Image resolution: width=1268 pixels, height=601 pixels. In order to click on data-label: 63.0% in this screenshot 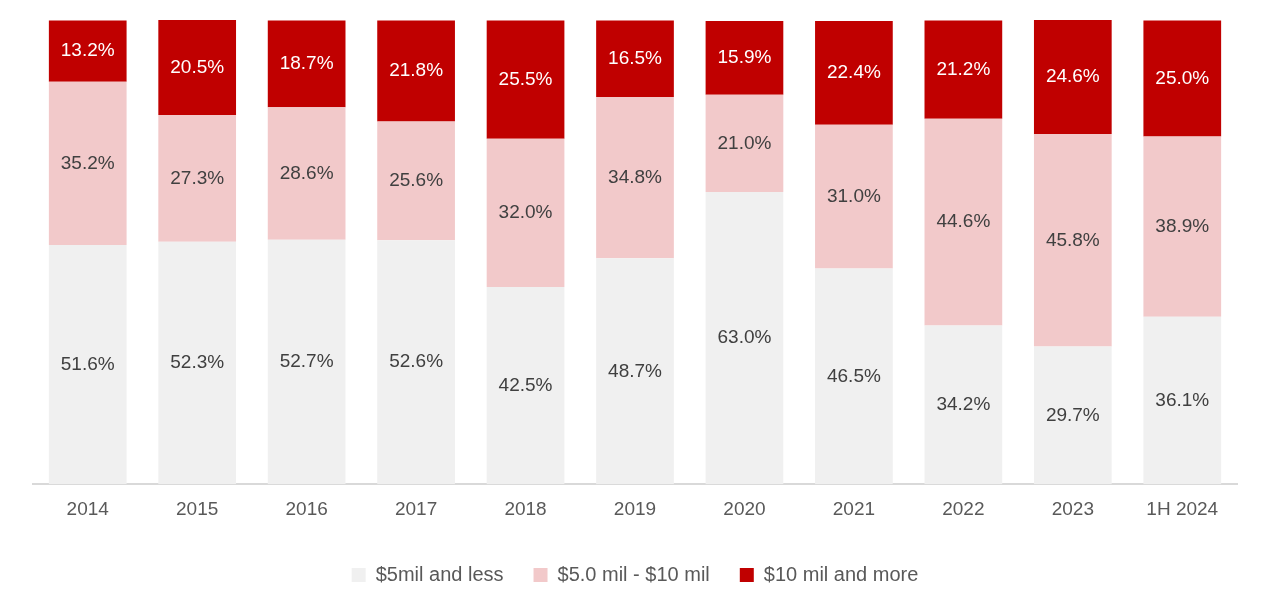, I will do `click(744, 337)`.